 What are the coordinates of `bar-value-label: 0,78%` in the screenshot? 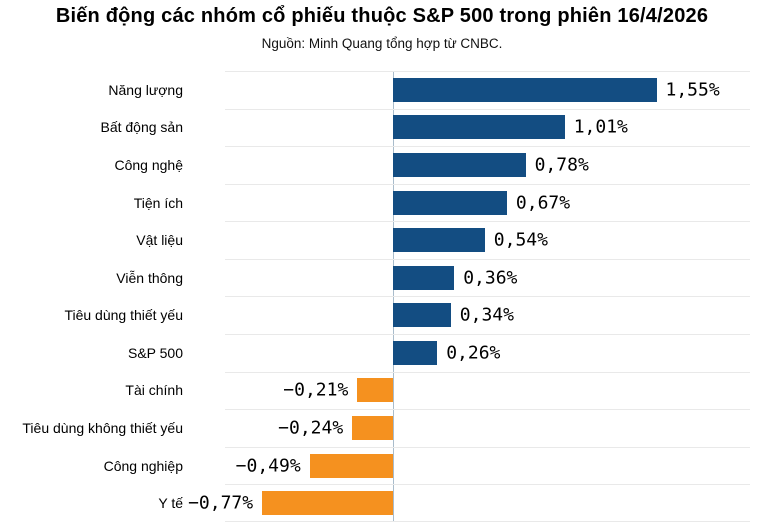 It's located at (561, 165).